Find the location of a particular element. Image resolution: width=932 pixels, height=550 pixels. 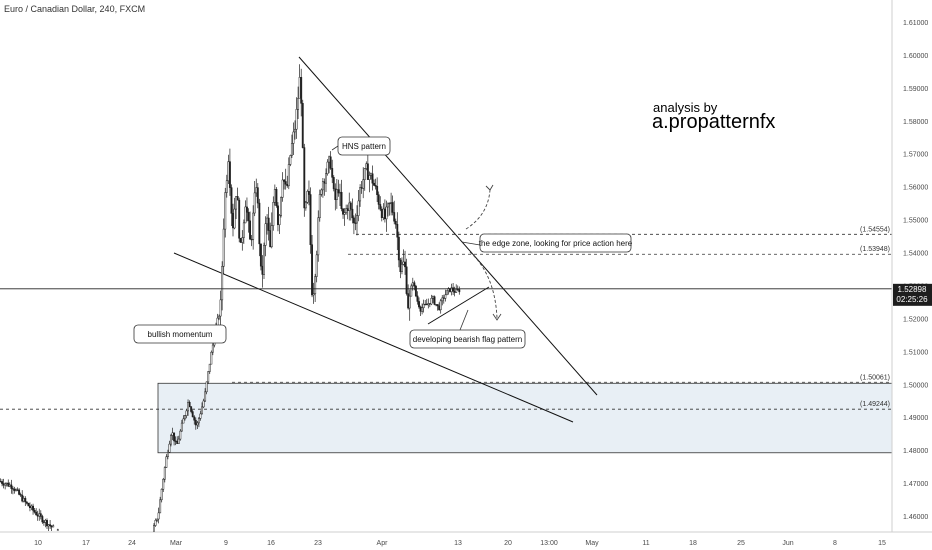

price-tag: 1.52898 02:25:26 is located at coordinates (912, 294).